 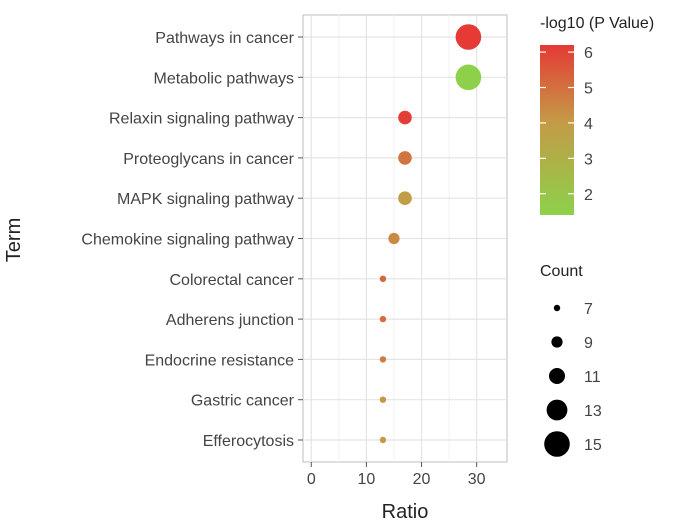 What do you see at coordinates (588, 124) in the screenshot?
I see `color-legend-tick-label: 4` at bounding box center [588, 124].